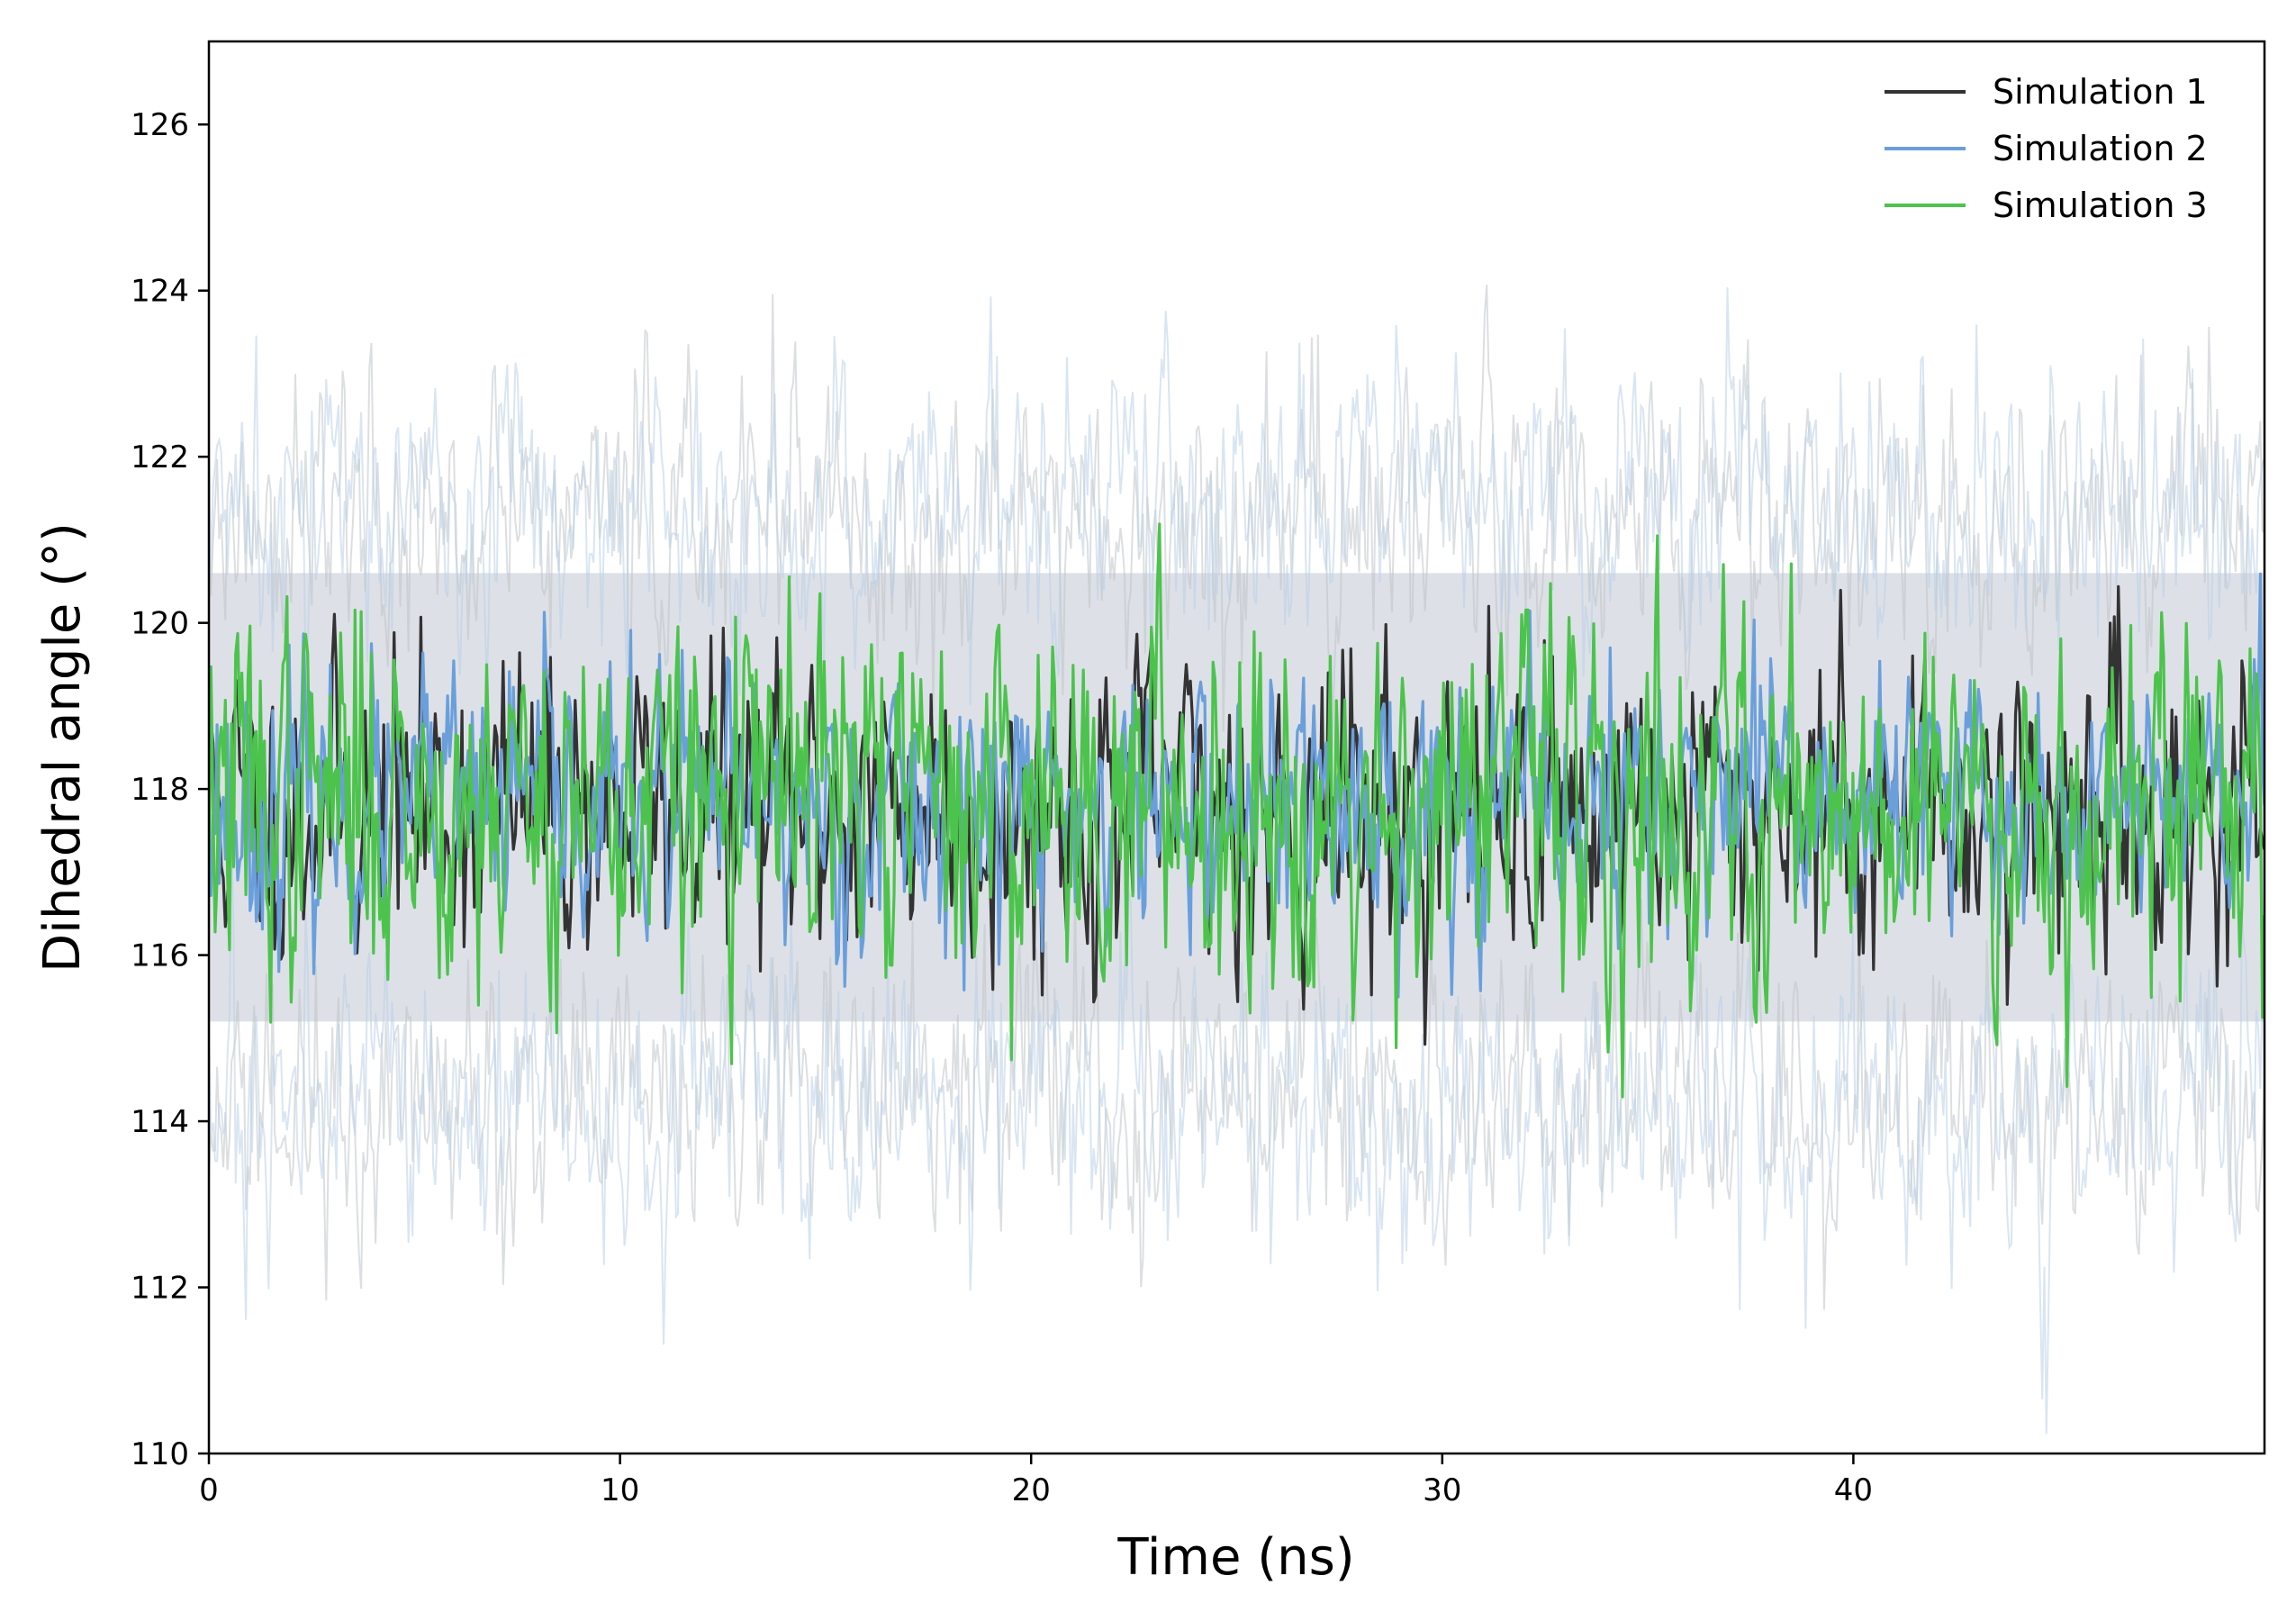  Describe the element at coordinates (1235, 1557) in the screenshot. I see `x-axis-title: Time (ns)` at that location.